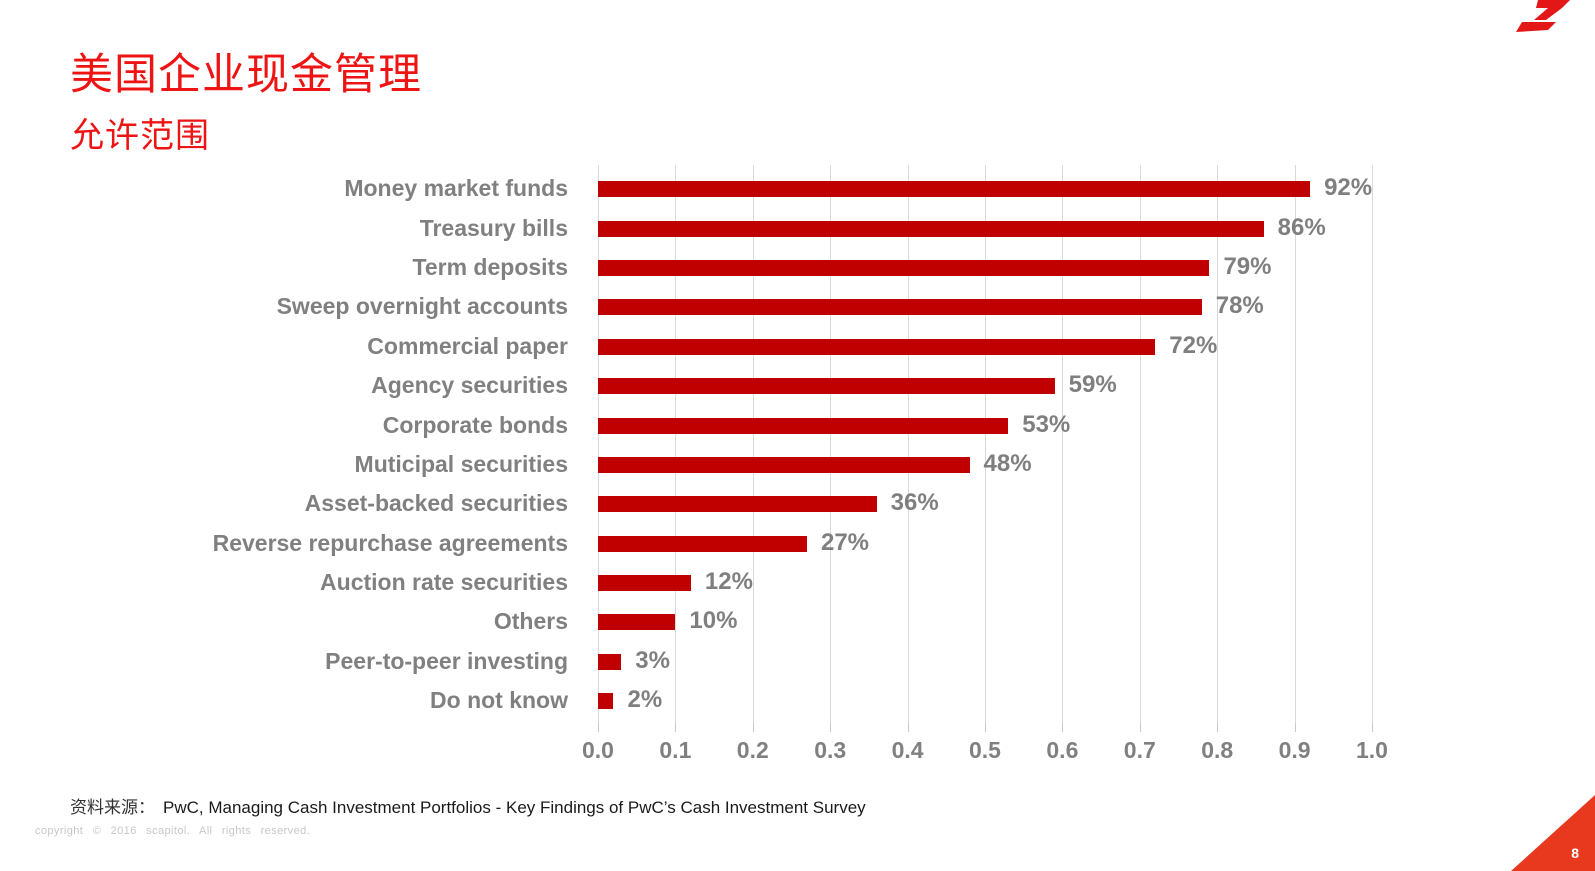 The width and height of the screenshot is (1595, 871). I want to click on page-number: 8, so click(1575, 853).